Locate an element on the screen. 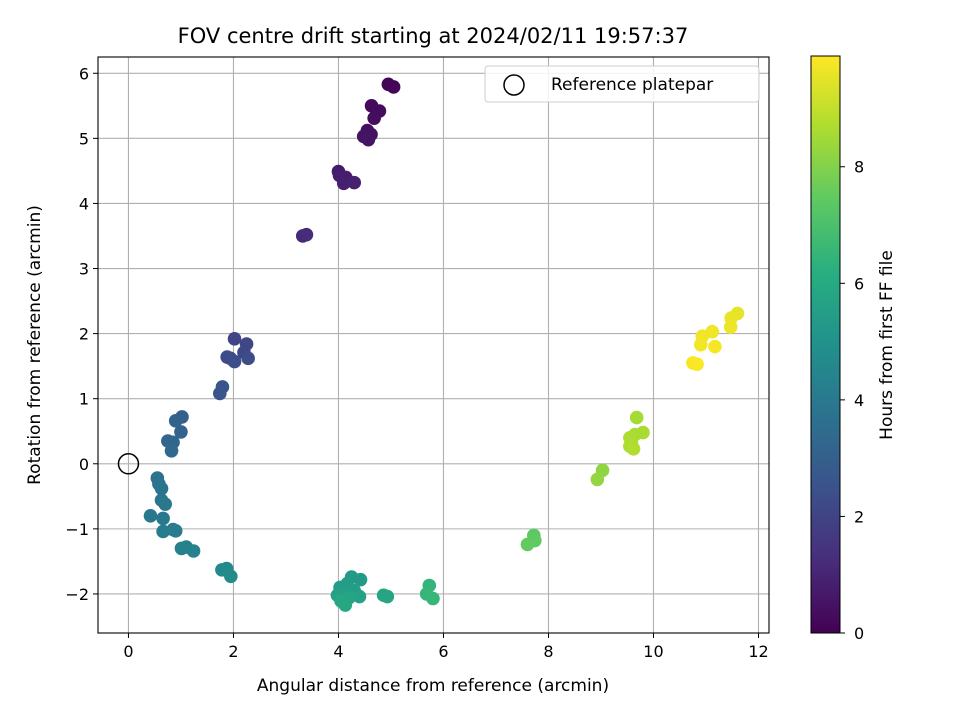  y-axis-title: Rotation from reference (arcmin) is located at coordinates (35, 345).